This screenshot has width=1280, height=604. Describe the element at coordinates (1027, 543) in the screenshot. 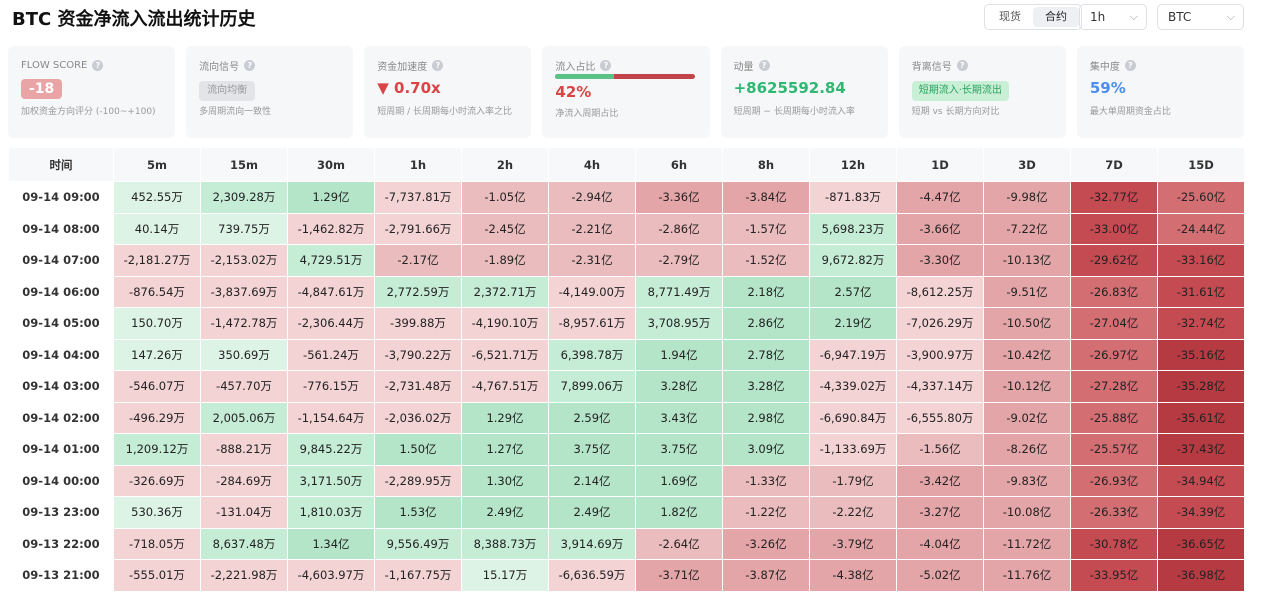

I see `flow-cell-3D: -11.72亿` at that location.